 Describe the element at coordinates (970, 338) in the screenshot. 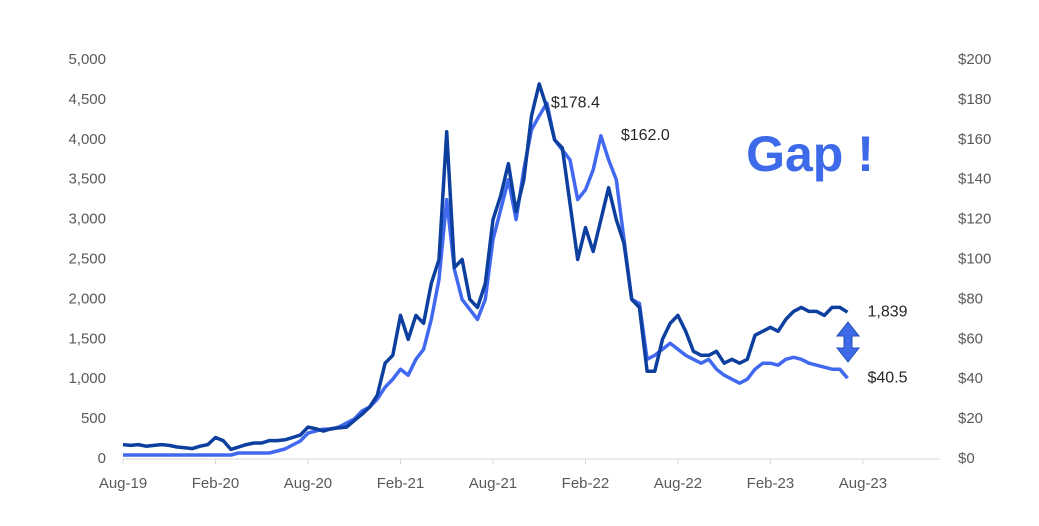

I see `y2-tick-label: $60` at that location.